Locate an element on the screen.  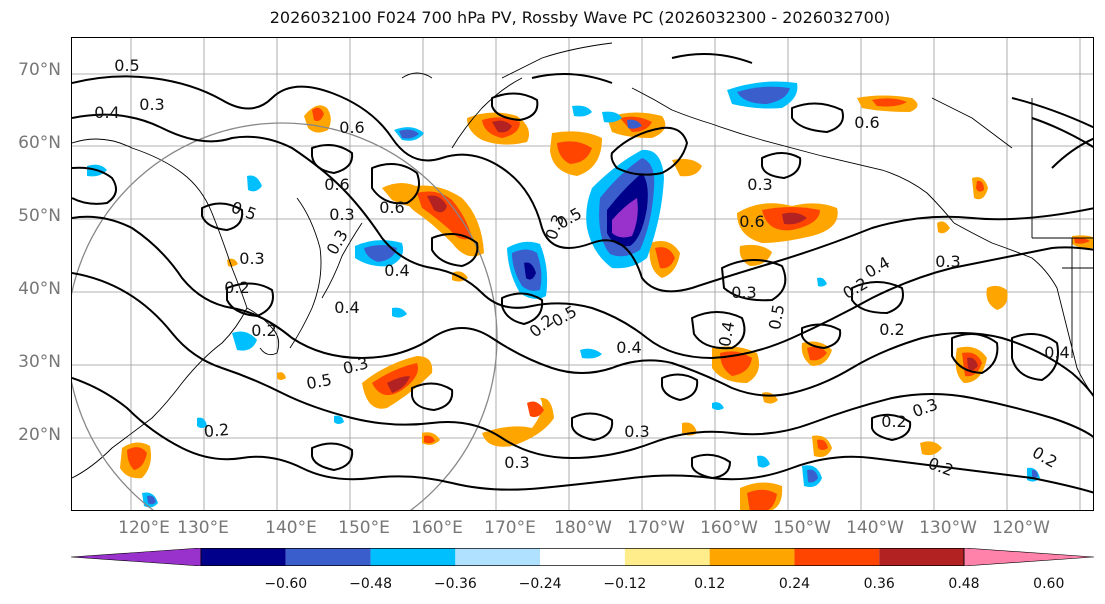
colorbar-tick-label: −0.24 is located at coordinates (540, 584).